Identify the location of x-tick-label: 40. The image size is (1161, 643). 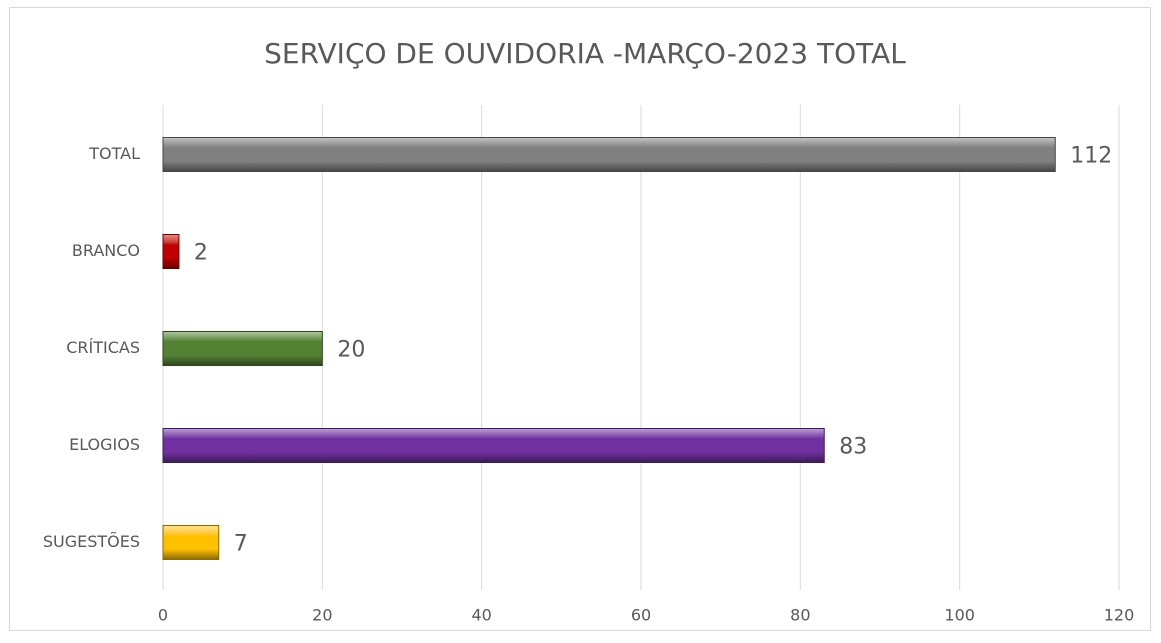
(481, 615).